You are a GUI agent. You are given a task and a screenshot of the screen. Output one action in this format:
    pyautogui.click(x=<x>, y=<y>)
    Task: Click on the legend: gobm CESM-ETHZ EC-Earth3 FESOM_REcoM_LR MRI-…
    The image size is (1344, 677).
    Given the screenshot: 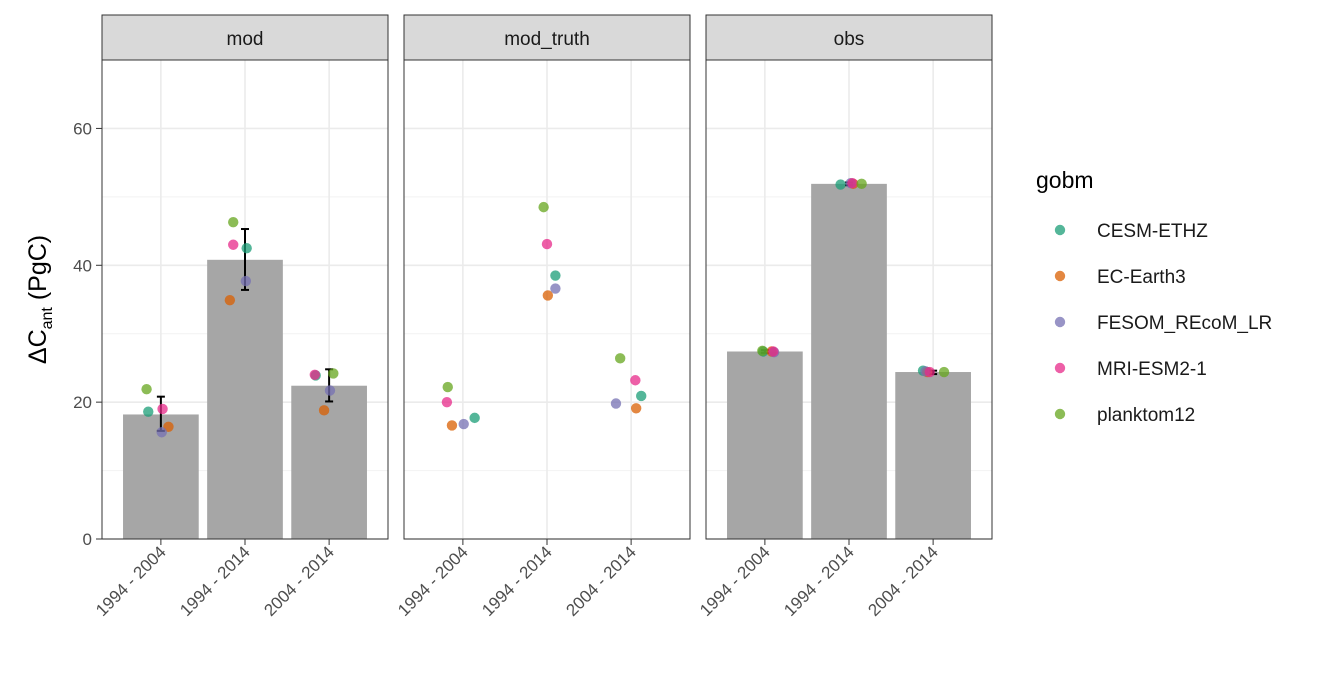 What is the action you would take?
    pyautogui.click(x=1154, y=296)
    